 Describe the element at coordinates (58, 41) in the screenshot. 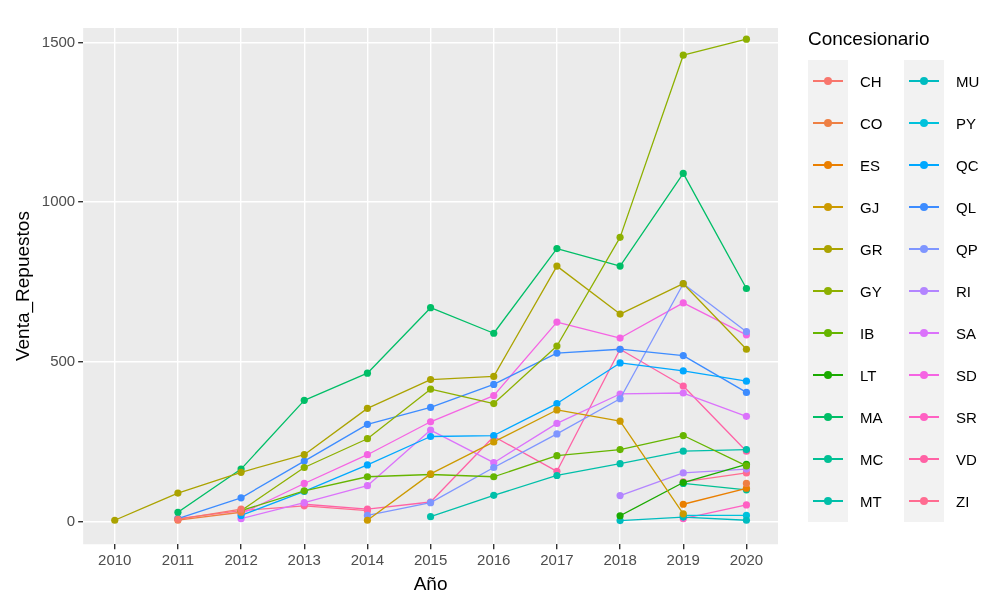

I see `y-tick-label: 1500` at that location.